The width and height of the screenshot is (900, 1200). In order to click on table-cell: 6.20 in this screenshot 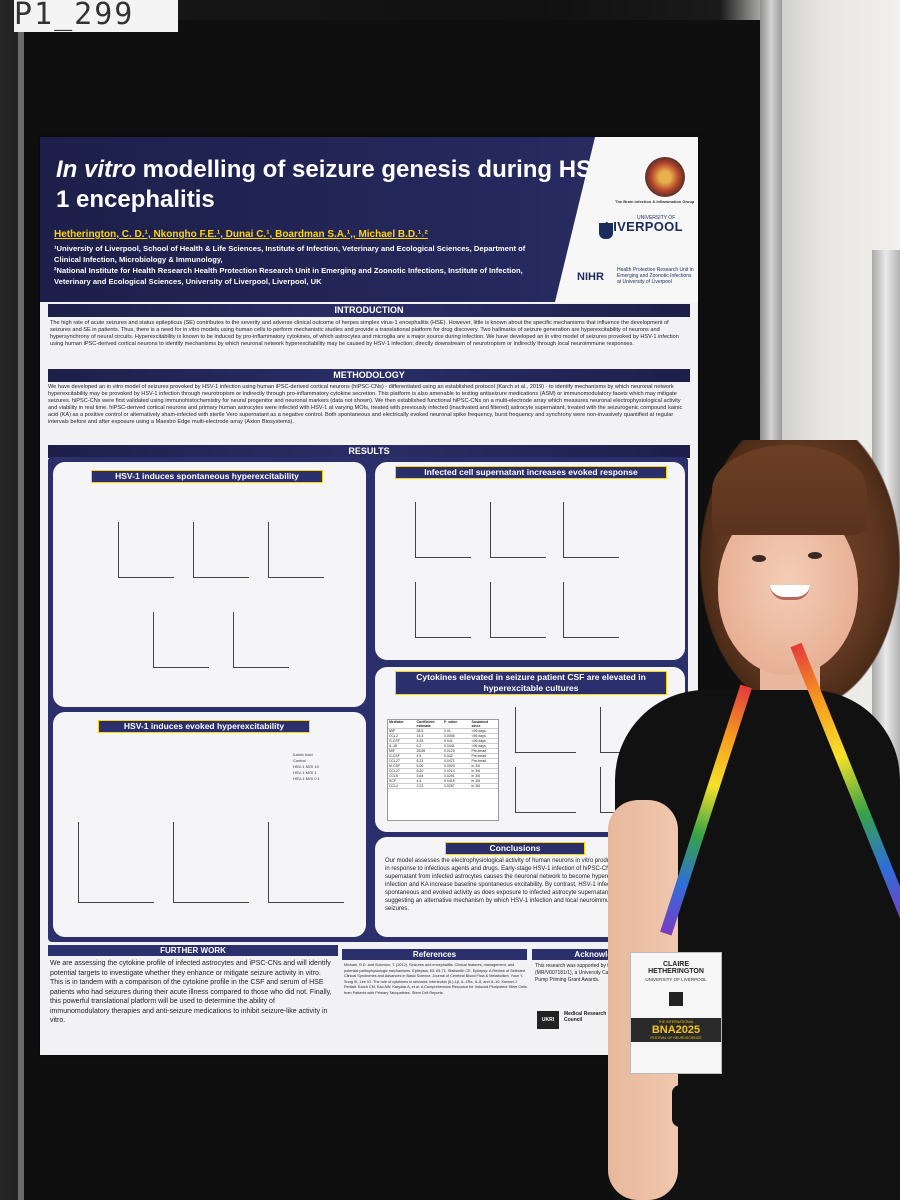, I will do `click(420, 771)`.